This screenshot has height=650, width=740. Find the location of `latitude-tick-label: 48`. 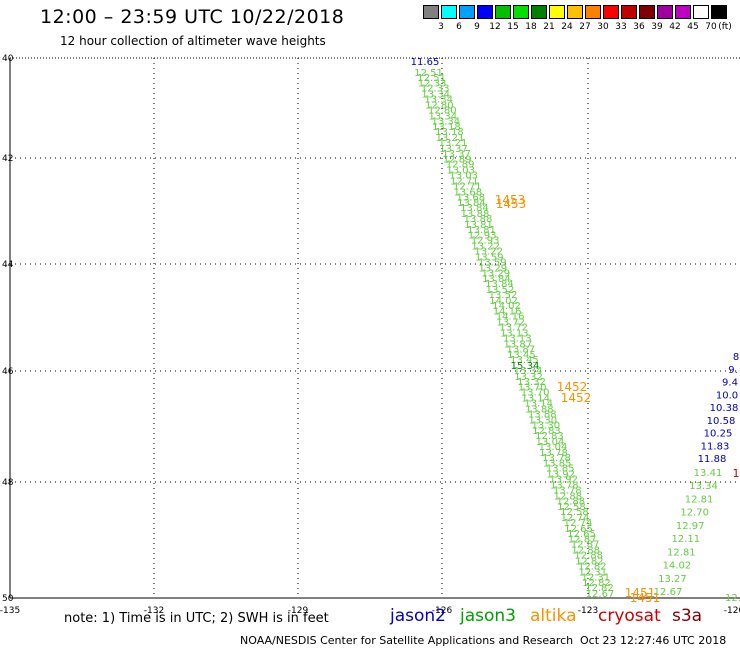

latitude-tick-label: 48 is located at coordinates (8, 483).